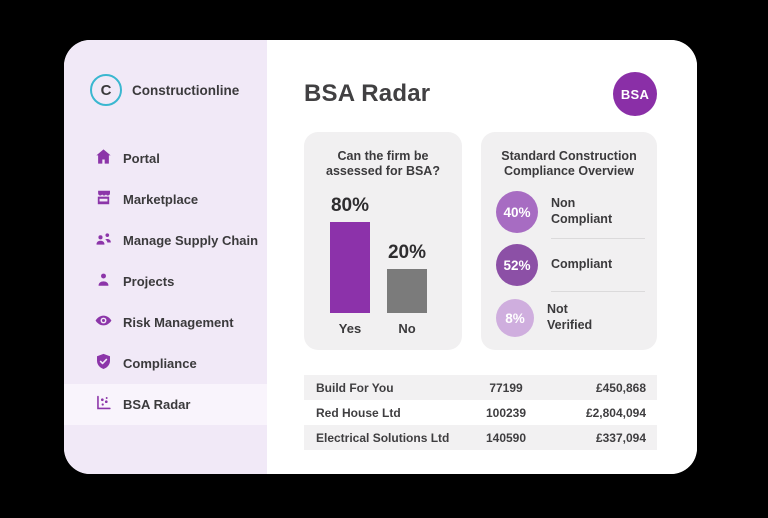 This screenshot has width=768, height=518. I want to click on firm-name: Red House Ltd, so click(358, 412).